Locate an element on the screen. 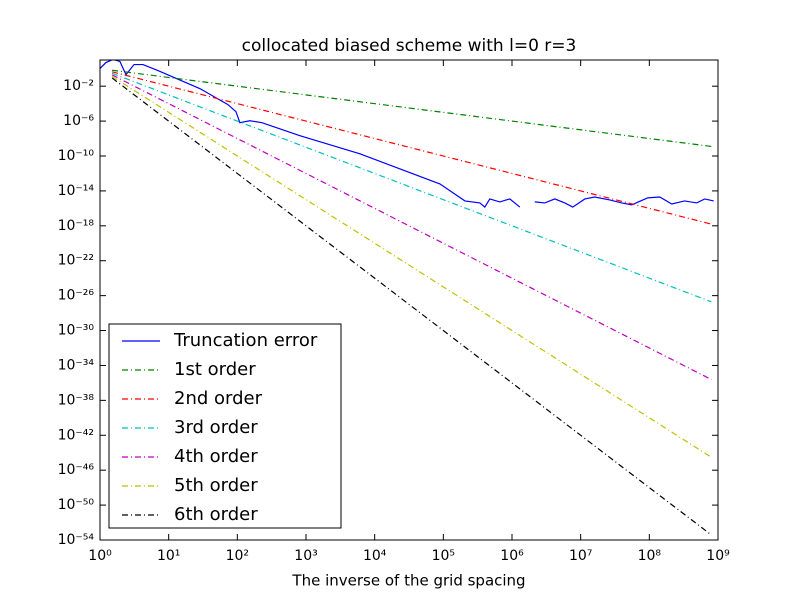  series-line is located at coordinates (412, 108).